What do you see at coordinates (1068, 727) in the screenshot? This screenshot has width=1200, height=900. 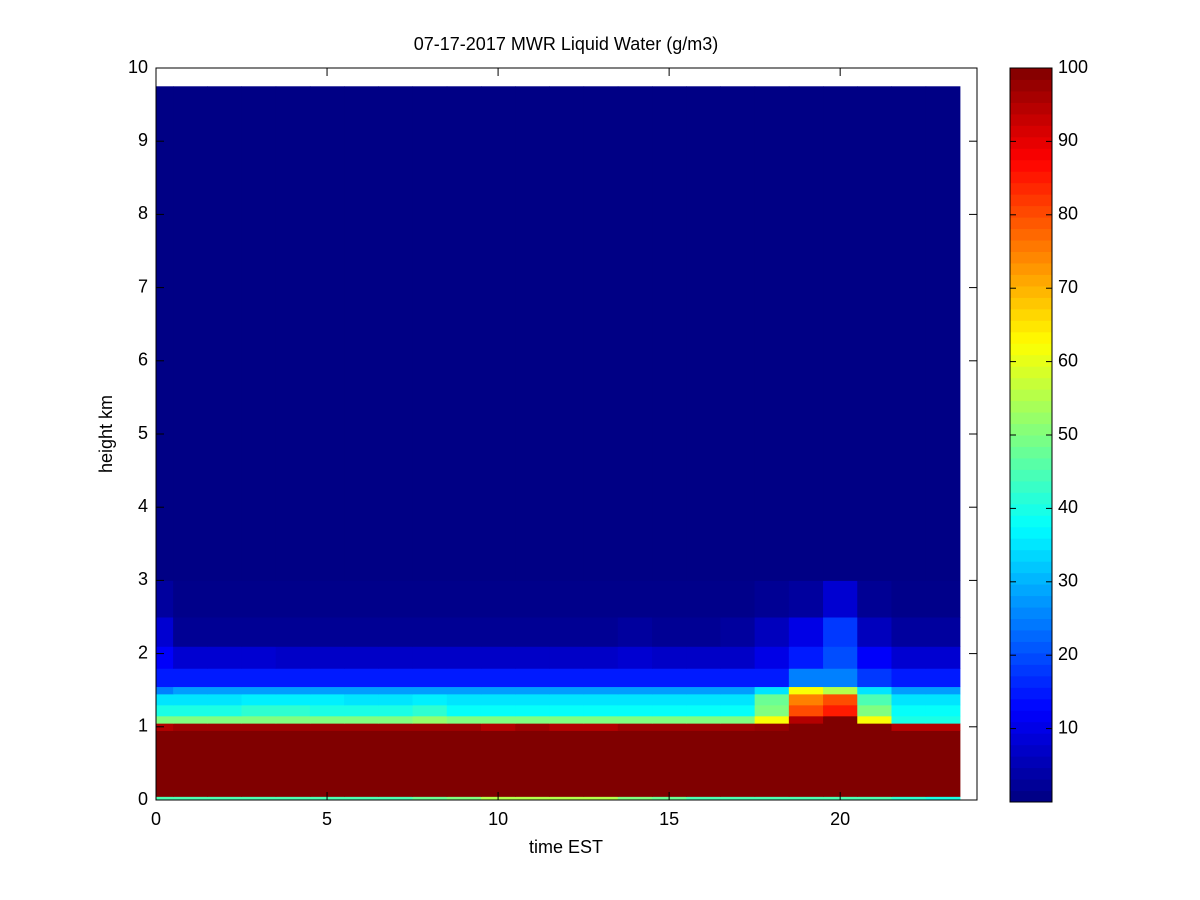 I see `colorbar-tick-label: 10` at bounding box center [1068, 727].